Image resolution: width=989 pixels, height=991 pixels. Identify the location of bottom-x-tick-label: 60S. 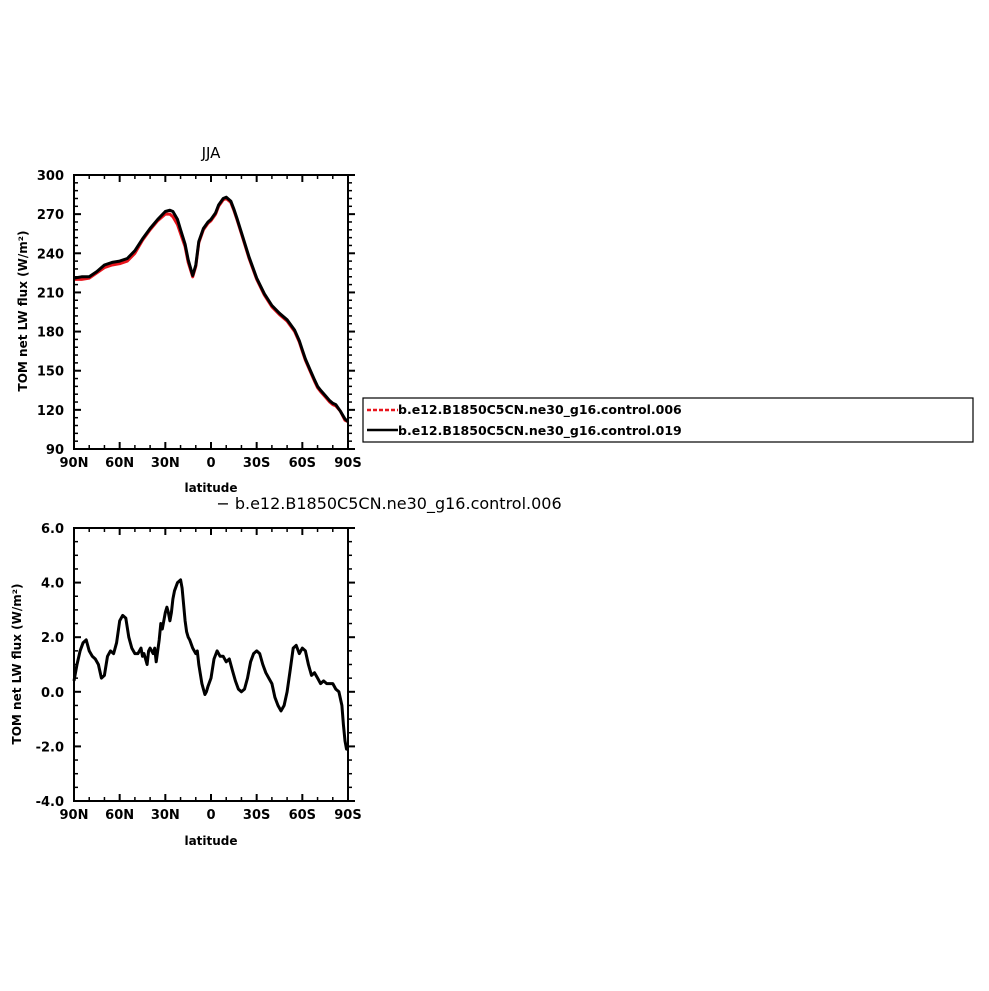
(302, 815).